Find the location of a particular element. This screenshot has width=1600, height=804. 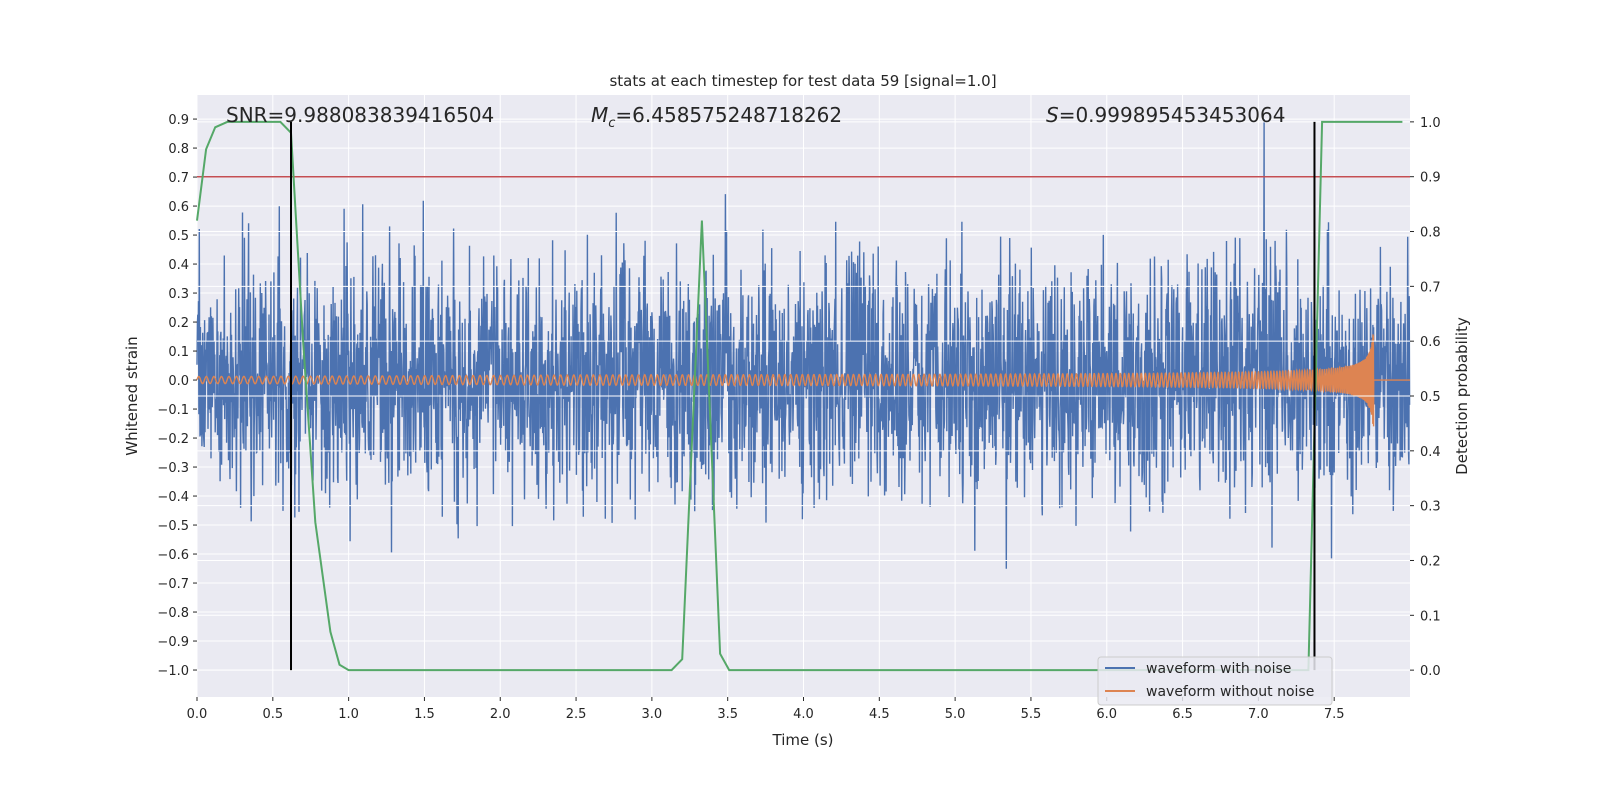

x-tick-label: 2.0 is located at coordinates (500, 714).